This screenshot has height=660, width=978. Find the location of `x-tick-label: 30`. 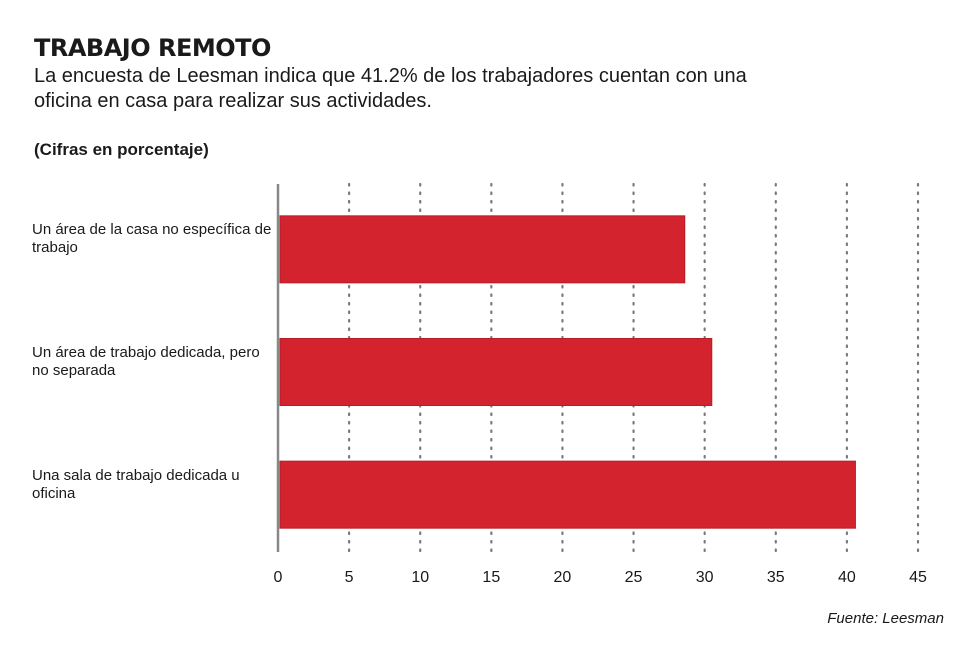

x-tick-label: 30 is located at coordinates (705, 577).